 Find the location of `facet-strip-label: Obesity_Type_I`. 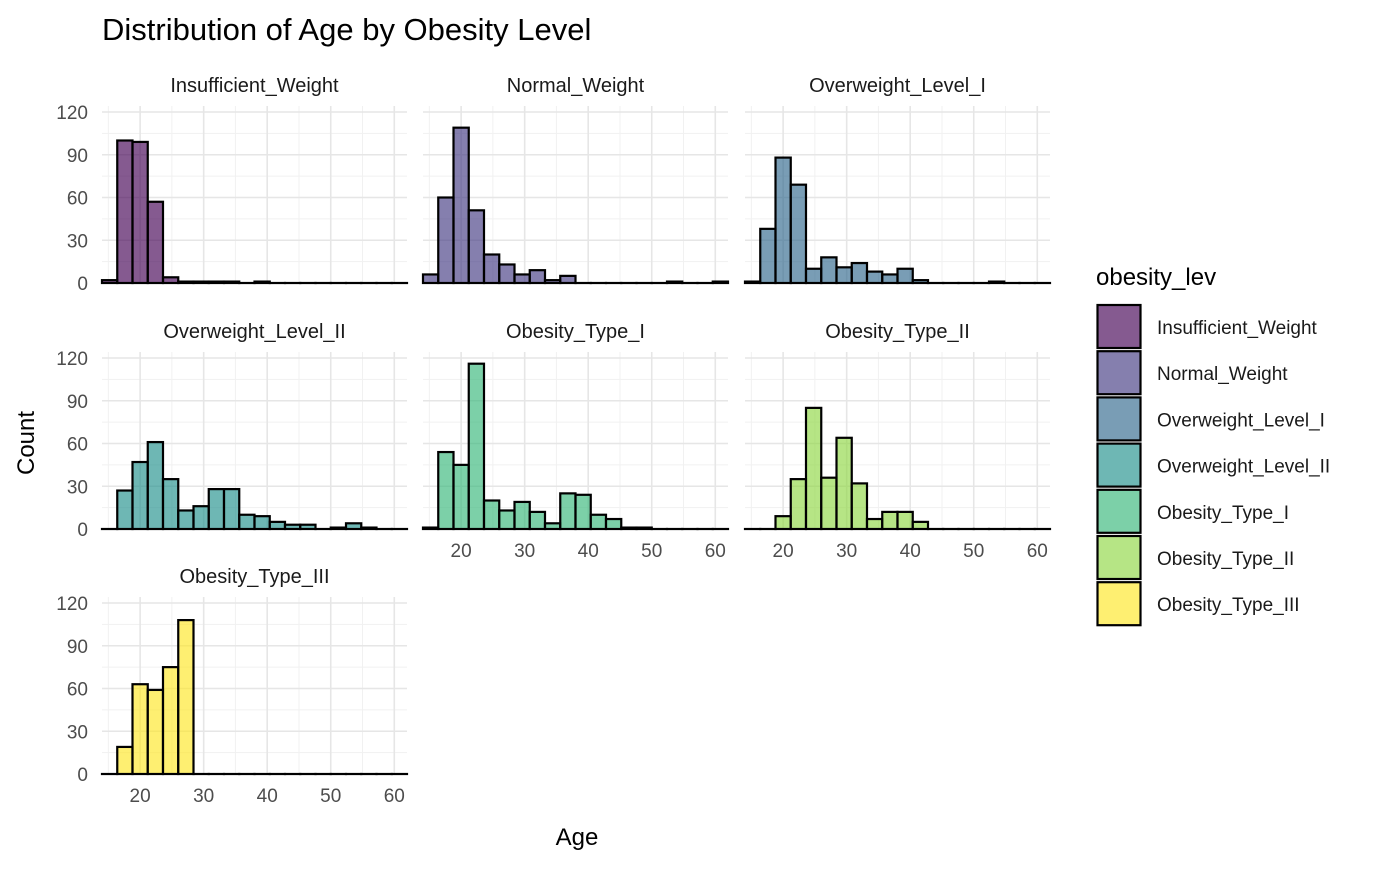

facet-strip-label: Obesity_Type_I is located at coordinates (575, 332).